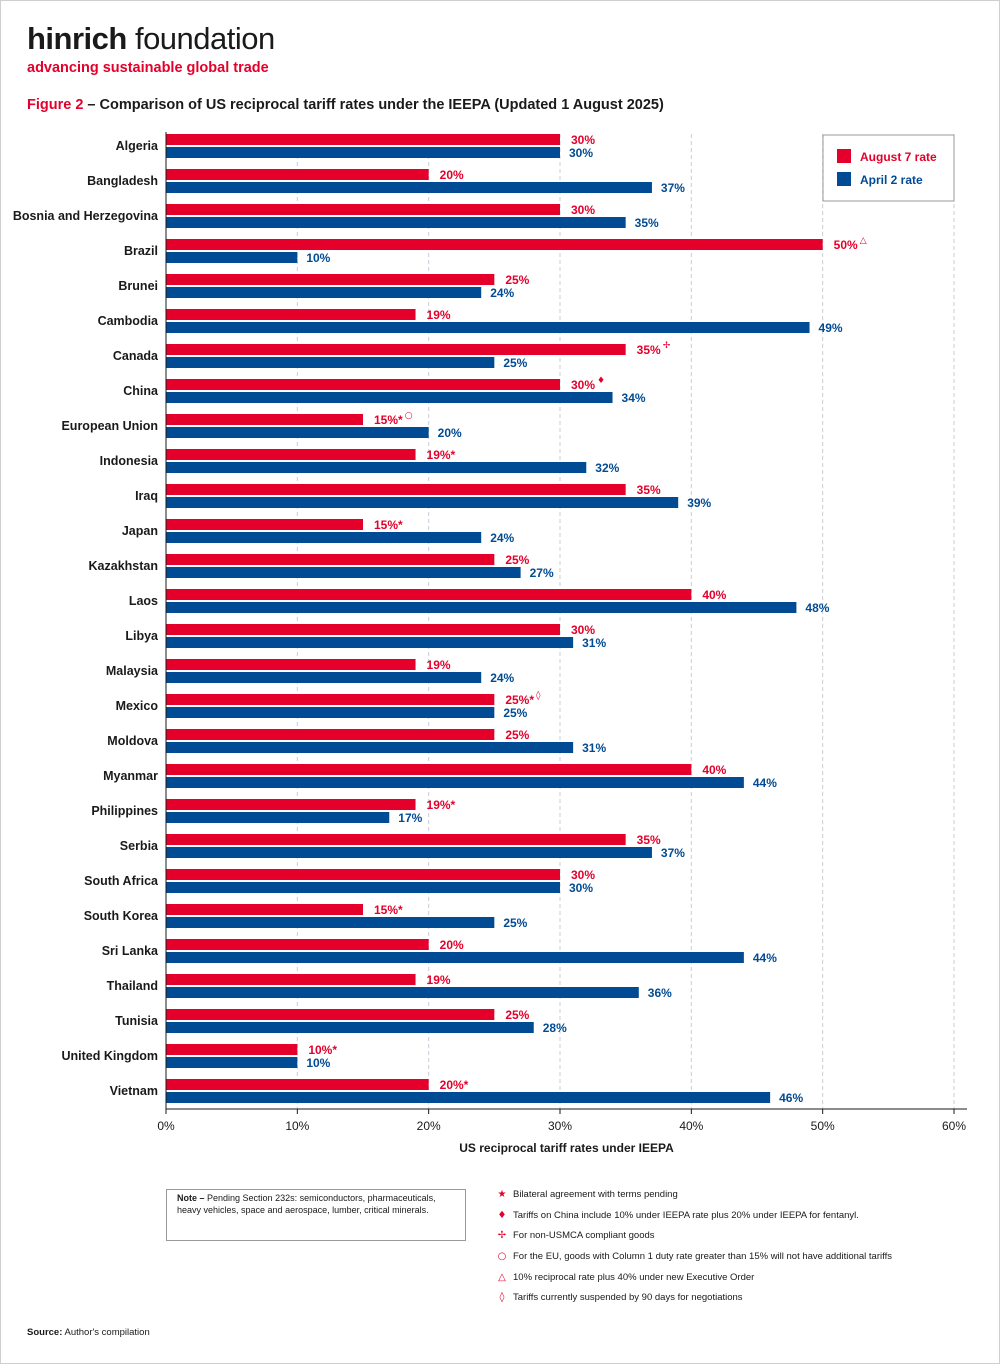  I want to click on x-tick-label: 20%, so click(429, 1126).